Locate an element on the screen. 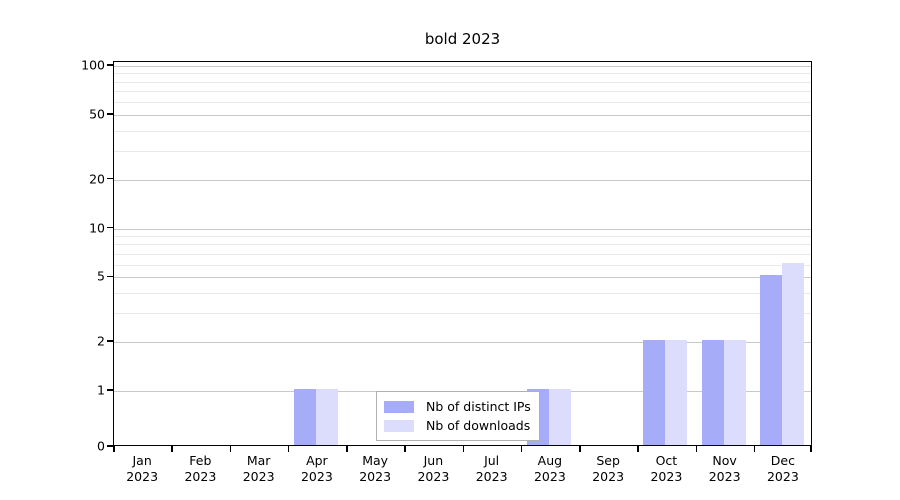 Image resolution: width=900 pixels, height=500 pixels. x-axis-tick-label: May 2023 is located at coordinates (375, 469).